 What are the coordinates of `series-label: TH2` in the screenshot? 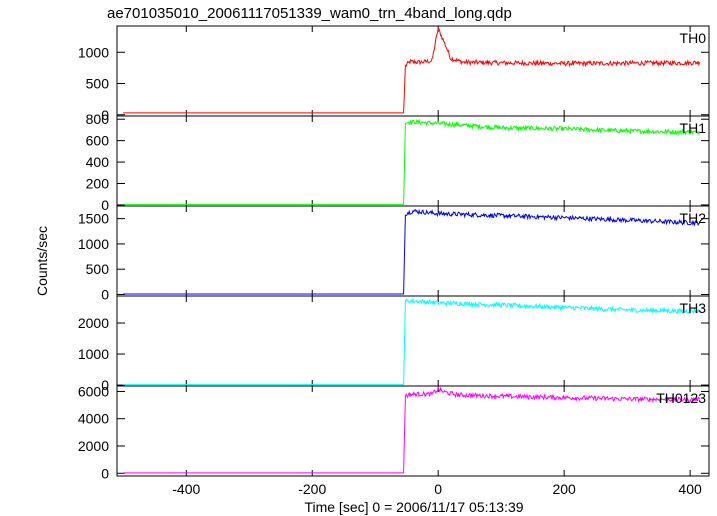 It's located at (693, 218).